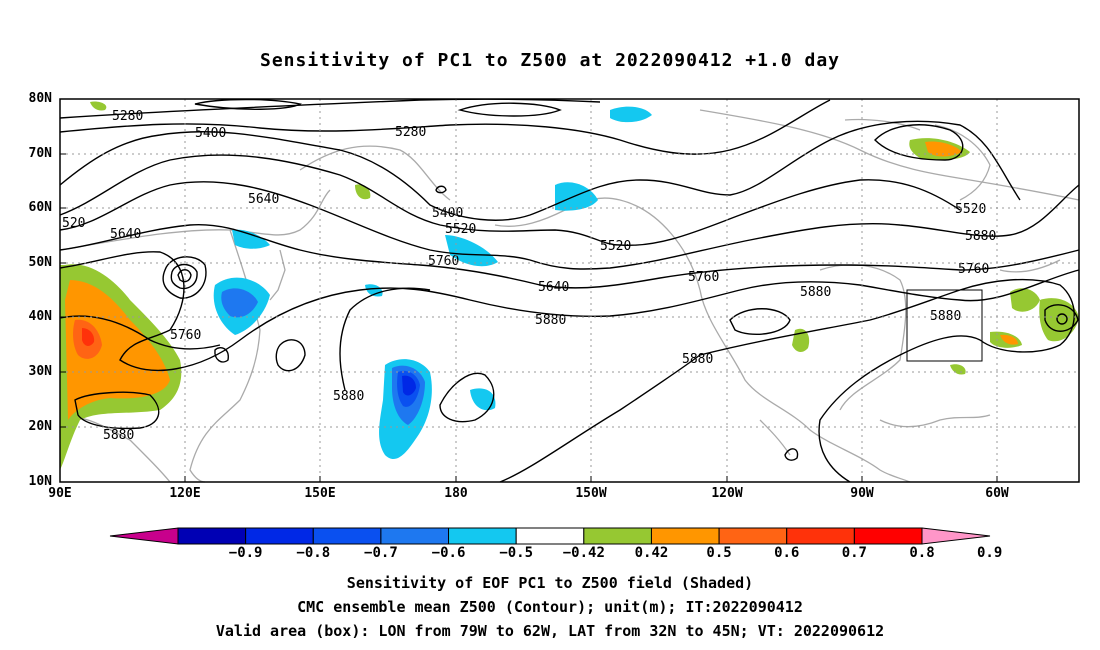 This screenshot has height=650, width=1100. Describe the element at coordinates (989, 553) in the screenshot. I see `colorbar-label: 0.9` at that location.